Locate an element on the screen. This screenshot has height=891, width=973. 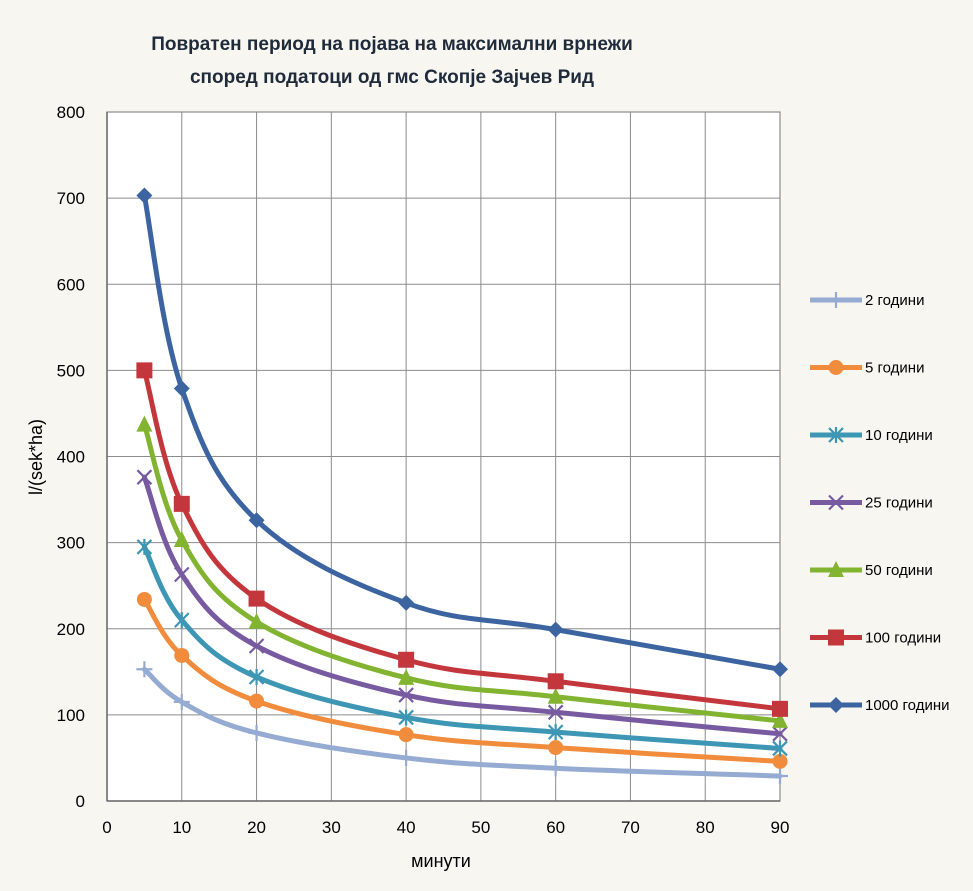
legend-item: 100 години is located at coordinates (875, 638).